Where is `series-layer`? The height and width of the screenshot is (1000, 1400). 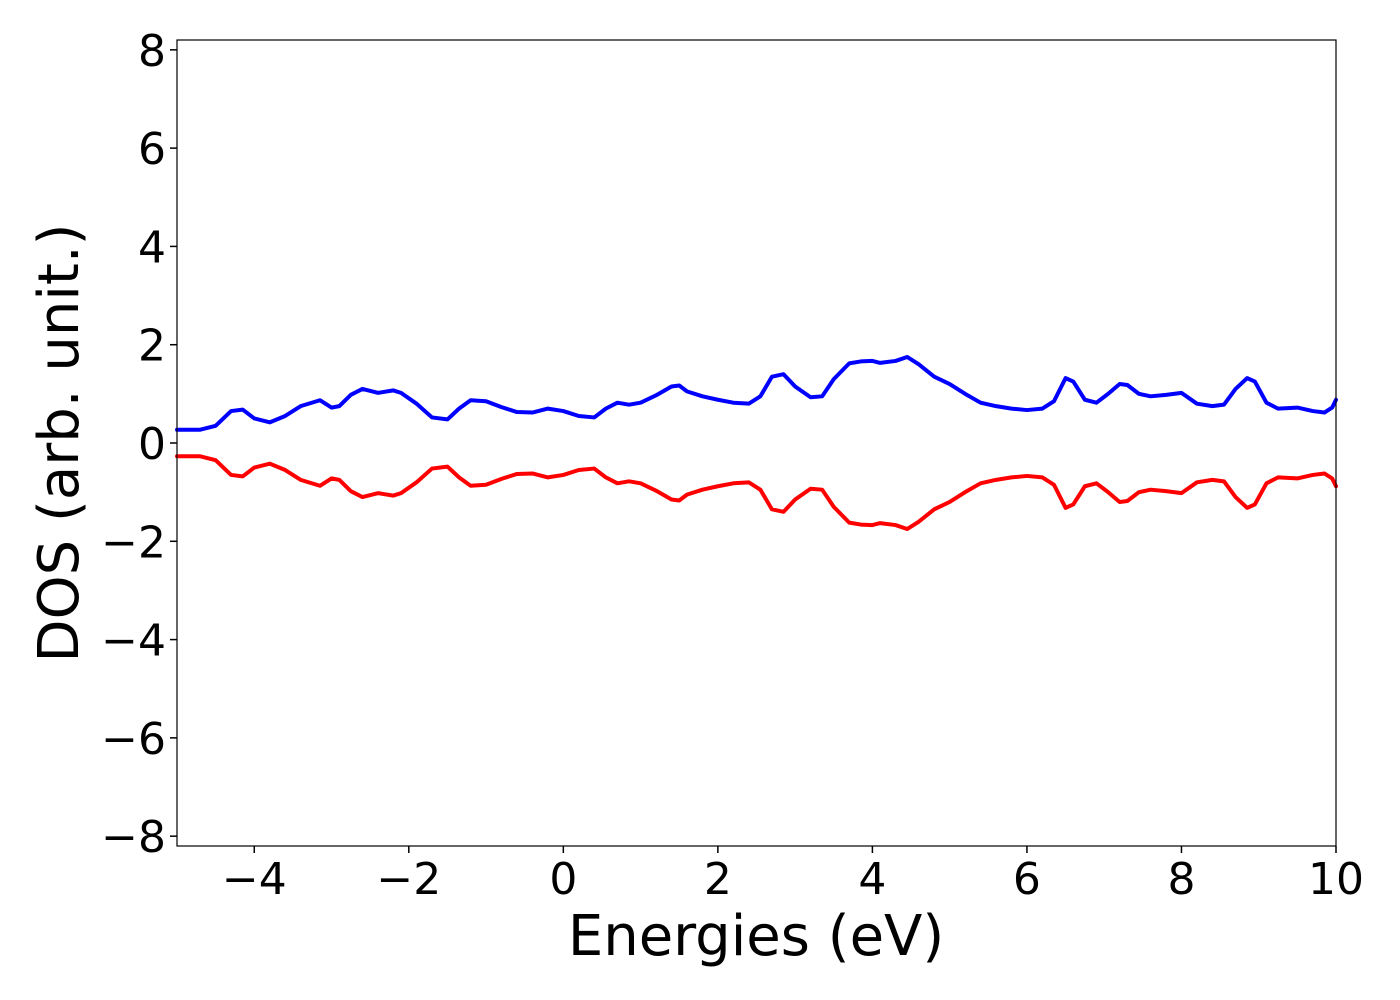
series-layer is located at coordinates (756, 443).